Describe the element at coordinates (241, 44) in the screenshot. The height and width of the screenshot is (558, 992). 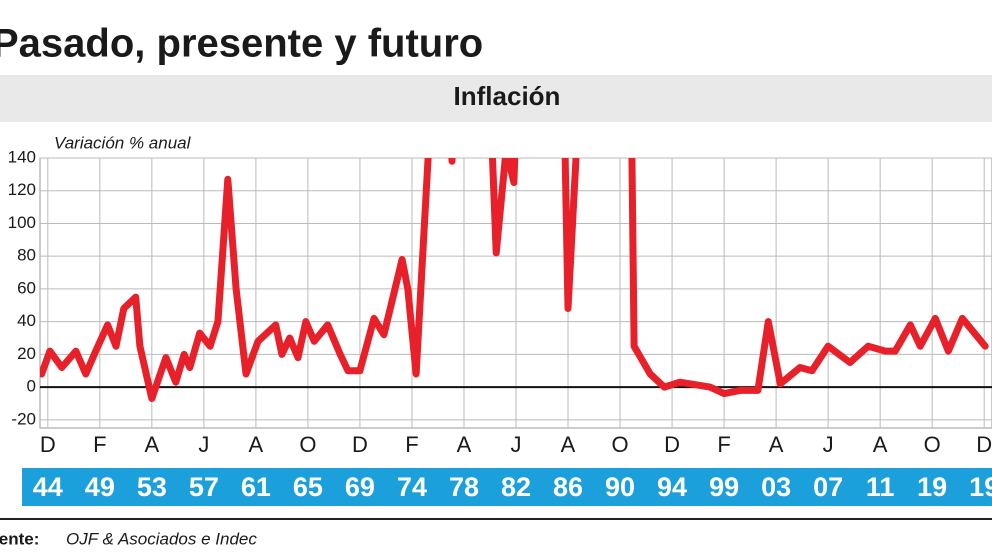
I see `chart-title: Pasado, presente y futuro` at that location.